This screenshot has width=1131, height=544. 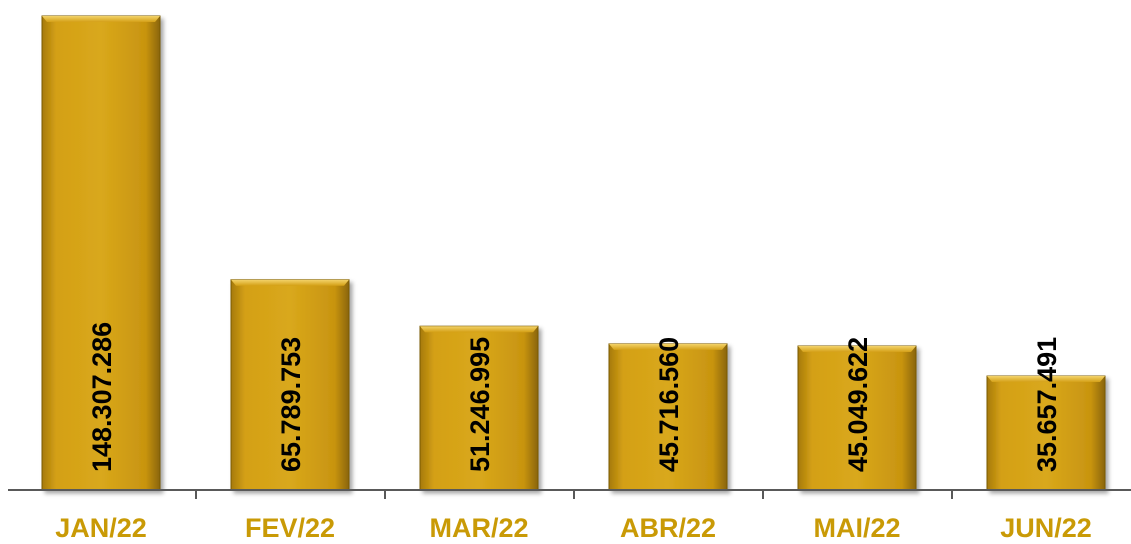 What do you see at coordinates (1046, 528) in the screenshot?
I see `x-tick-label: JUN/22` at bounding box center [1046, 528].